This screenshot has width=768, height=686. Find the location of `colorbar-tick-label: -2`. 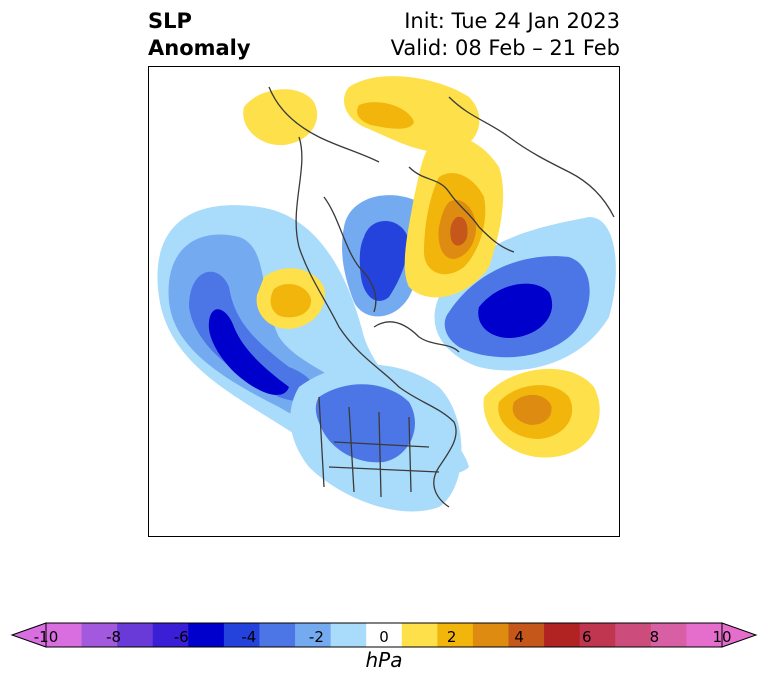

colorbar-tick-label: -2 is located at coordinates (316, 637).